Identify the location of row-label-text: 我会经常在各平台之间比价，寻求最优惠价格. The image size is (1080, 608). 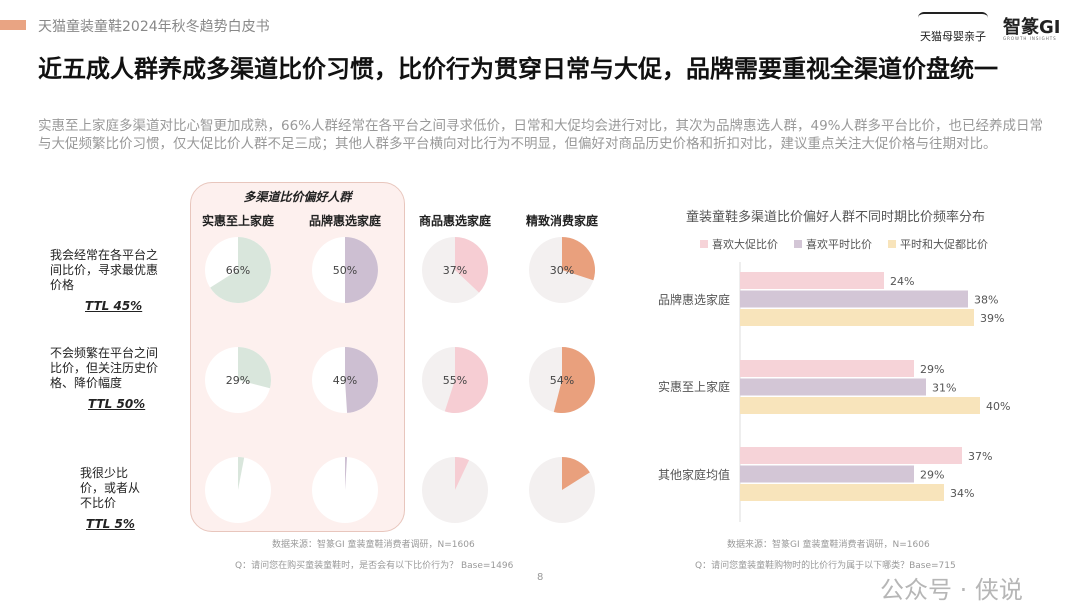
(104, 270).